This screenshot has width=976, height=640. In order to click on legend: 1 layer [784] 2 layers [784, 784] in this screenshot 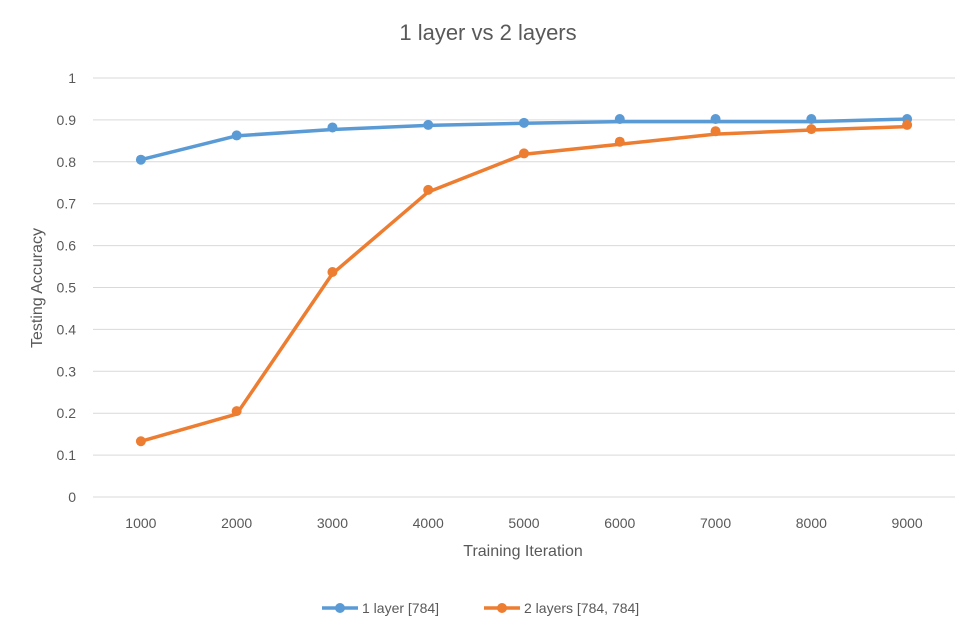, I will do `click(480, 608)`.